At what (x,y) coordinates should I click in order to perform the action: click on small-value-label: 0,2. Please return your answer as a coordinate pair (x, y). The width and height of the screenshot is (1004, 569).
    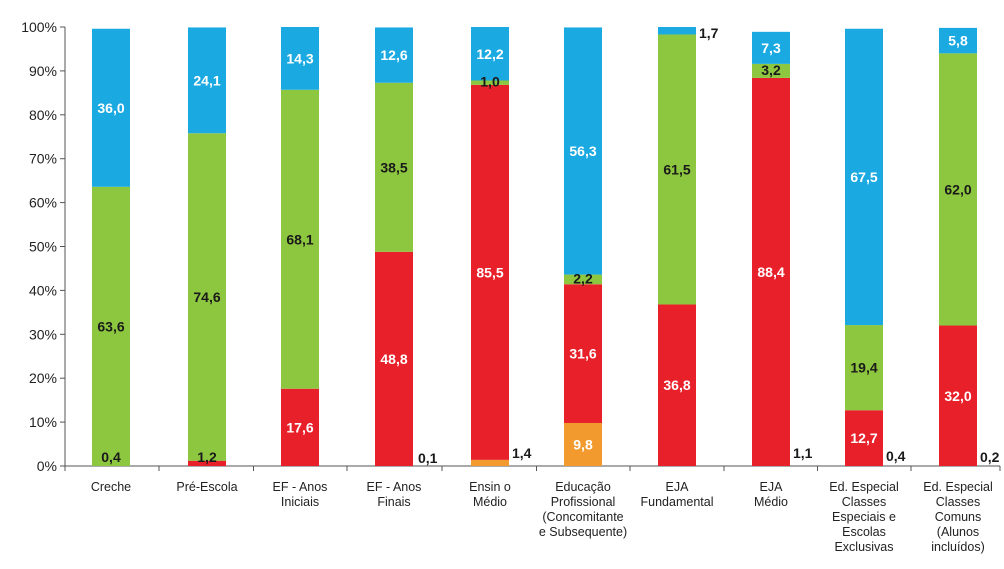
    Looking at the image, I should click on (990, 457).